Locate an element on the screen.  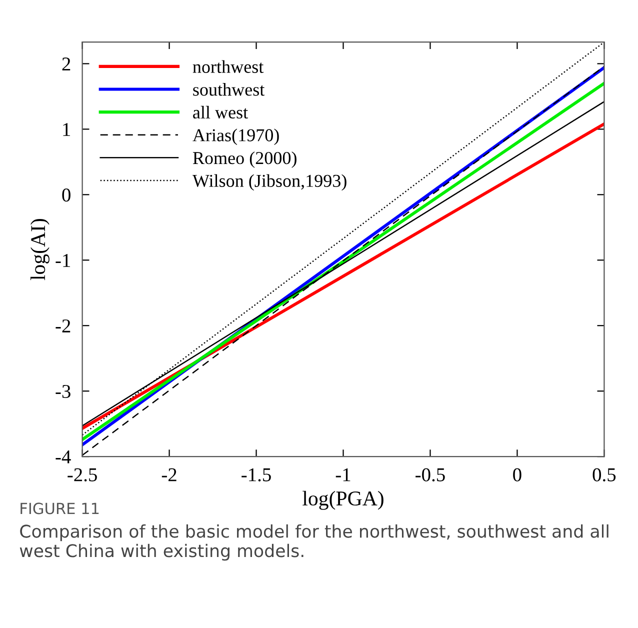
y-axis-title: log(AI) is located at coordinates (40, 249).